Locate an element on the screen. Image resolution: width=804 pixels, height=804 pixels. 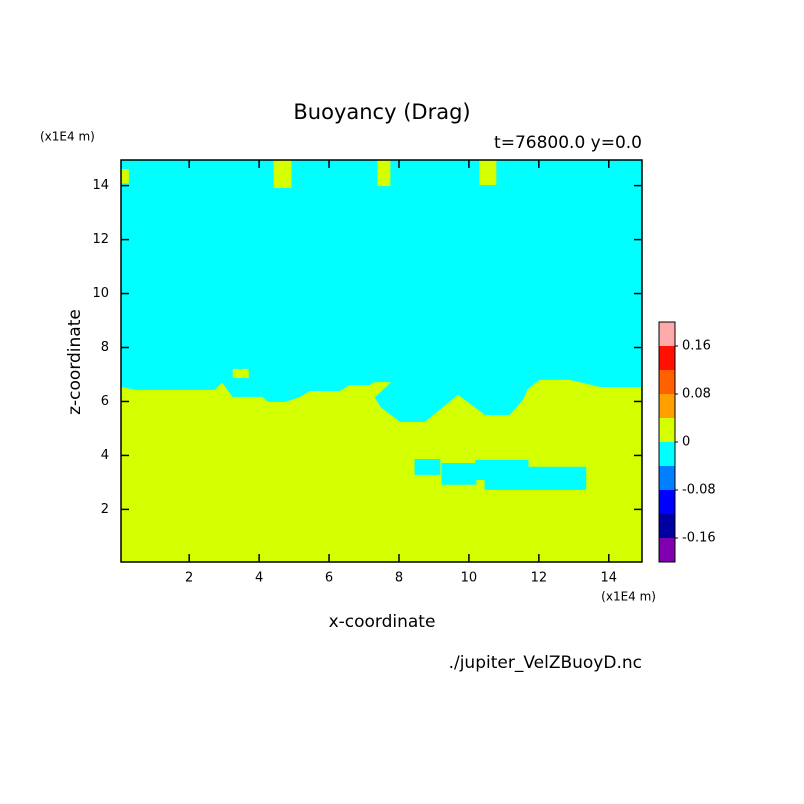
x-tick-label: 12 is located at coordinates (539, 578).